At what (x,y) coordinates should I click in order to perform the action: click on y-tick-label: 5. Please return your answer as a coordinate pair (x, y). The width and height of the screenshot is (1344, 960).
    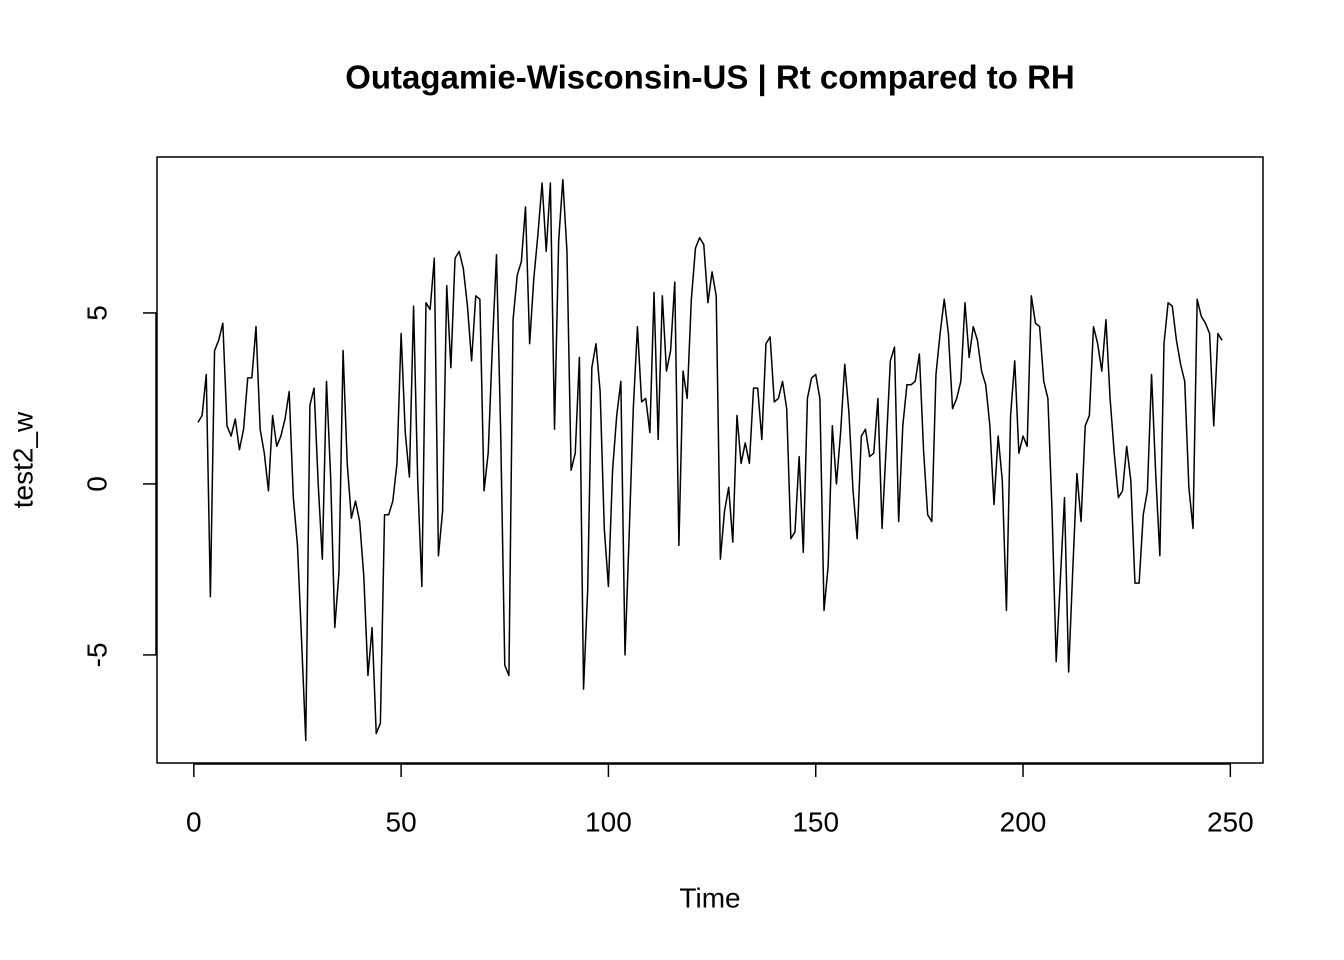
    Looking at the image, I should click on (96, 313).